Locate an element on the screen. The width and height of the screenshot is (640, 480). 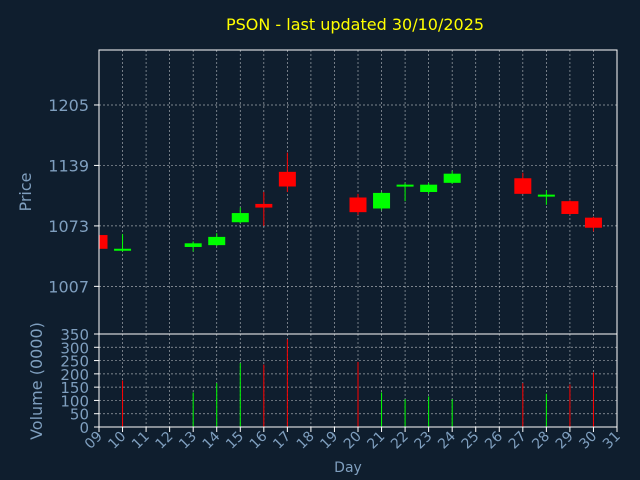
price-tick-label: 1205 is located at coordinates (68, 105).